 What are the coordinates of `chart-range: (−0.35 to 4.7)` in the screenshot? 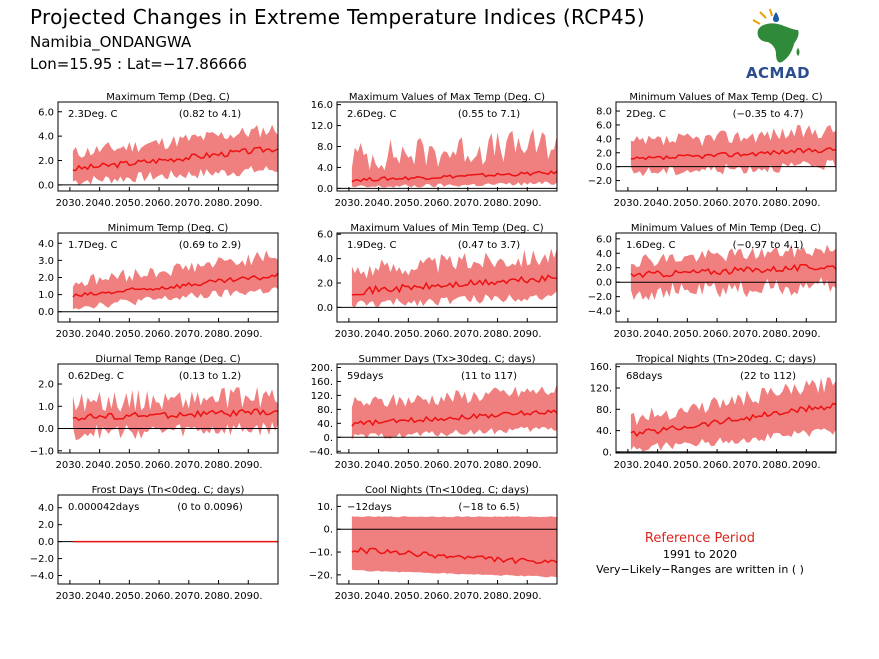 It's located at (768, 114).